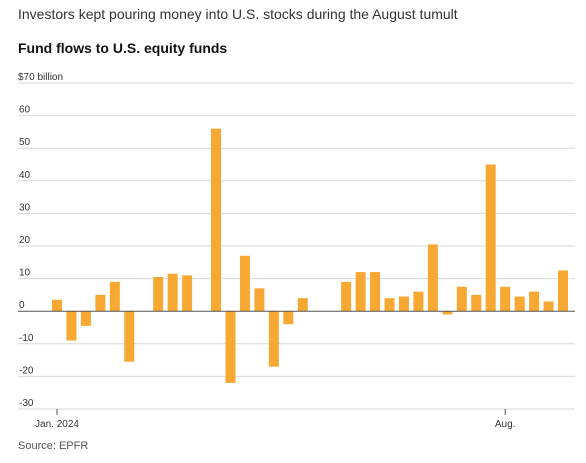 The width and height of the screenshot is (586, 463). Describe the element at coordinates (25, 207) in the screenshot. I see `y-tick-label: 30` at that location.